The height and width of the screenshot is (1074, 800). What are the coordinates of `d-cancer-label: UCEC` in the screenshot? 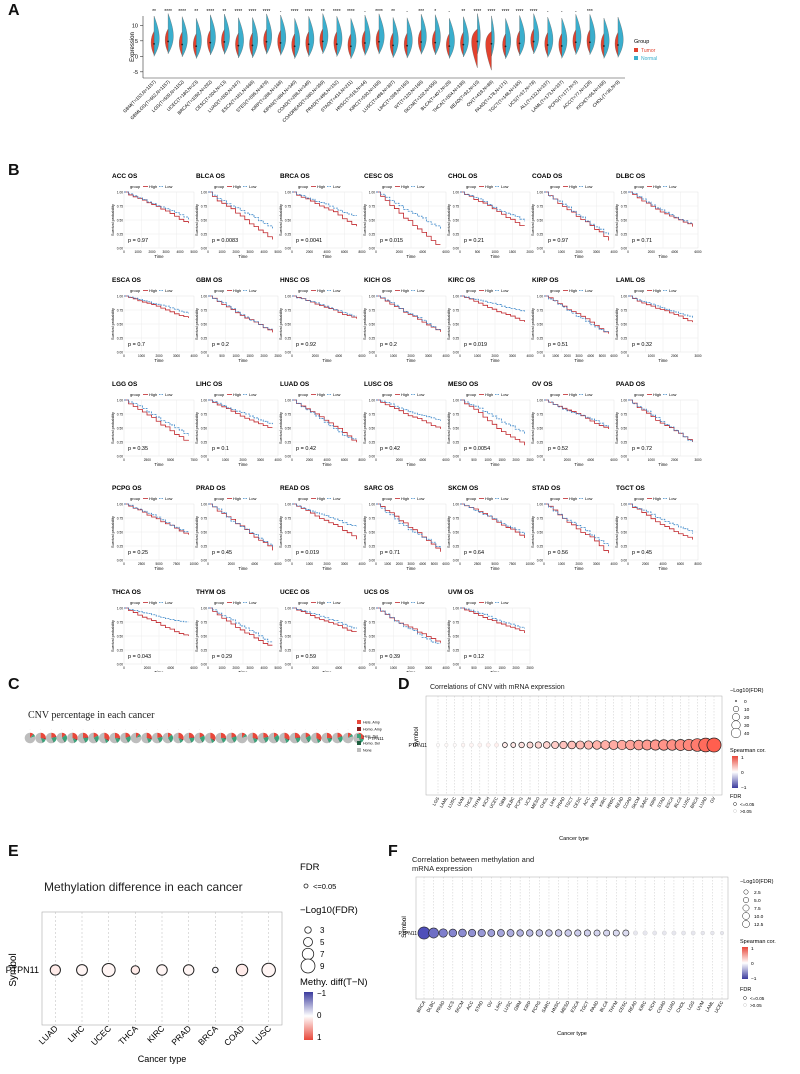 It's located at (493, 802).